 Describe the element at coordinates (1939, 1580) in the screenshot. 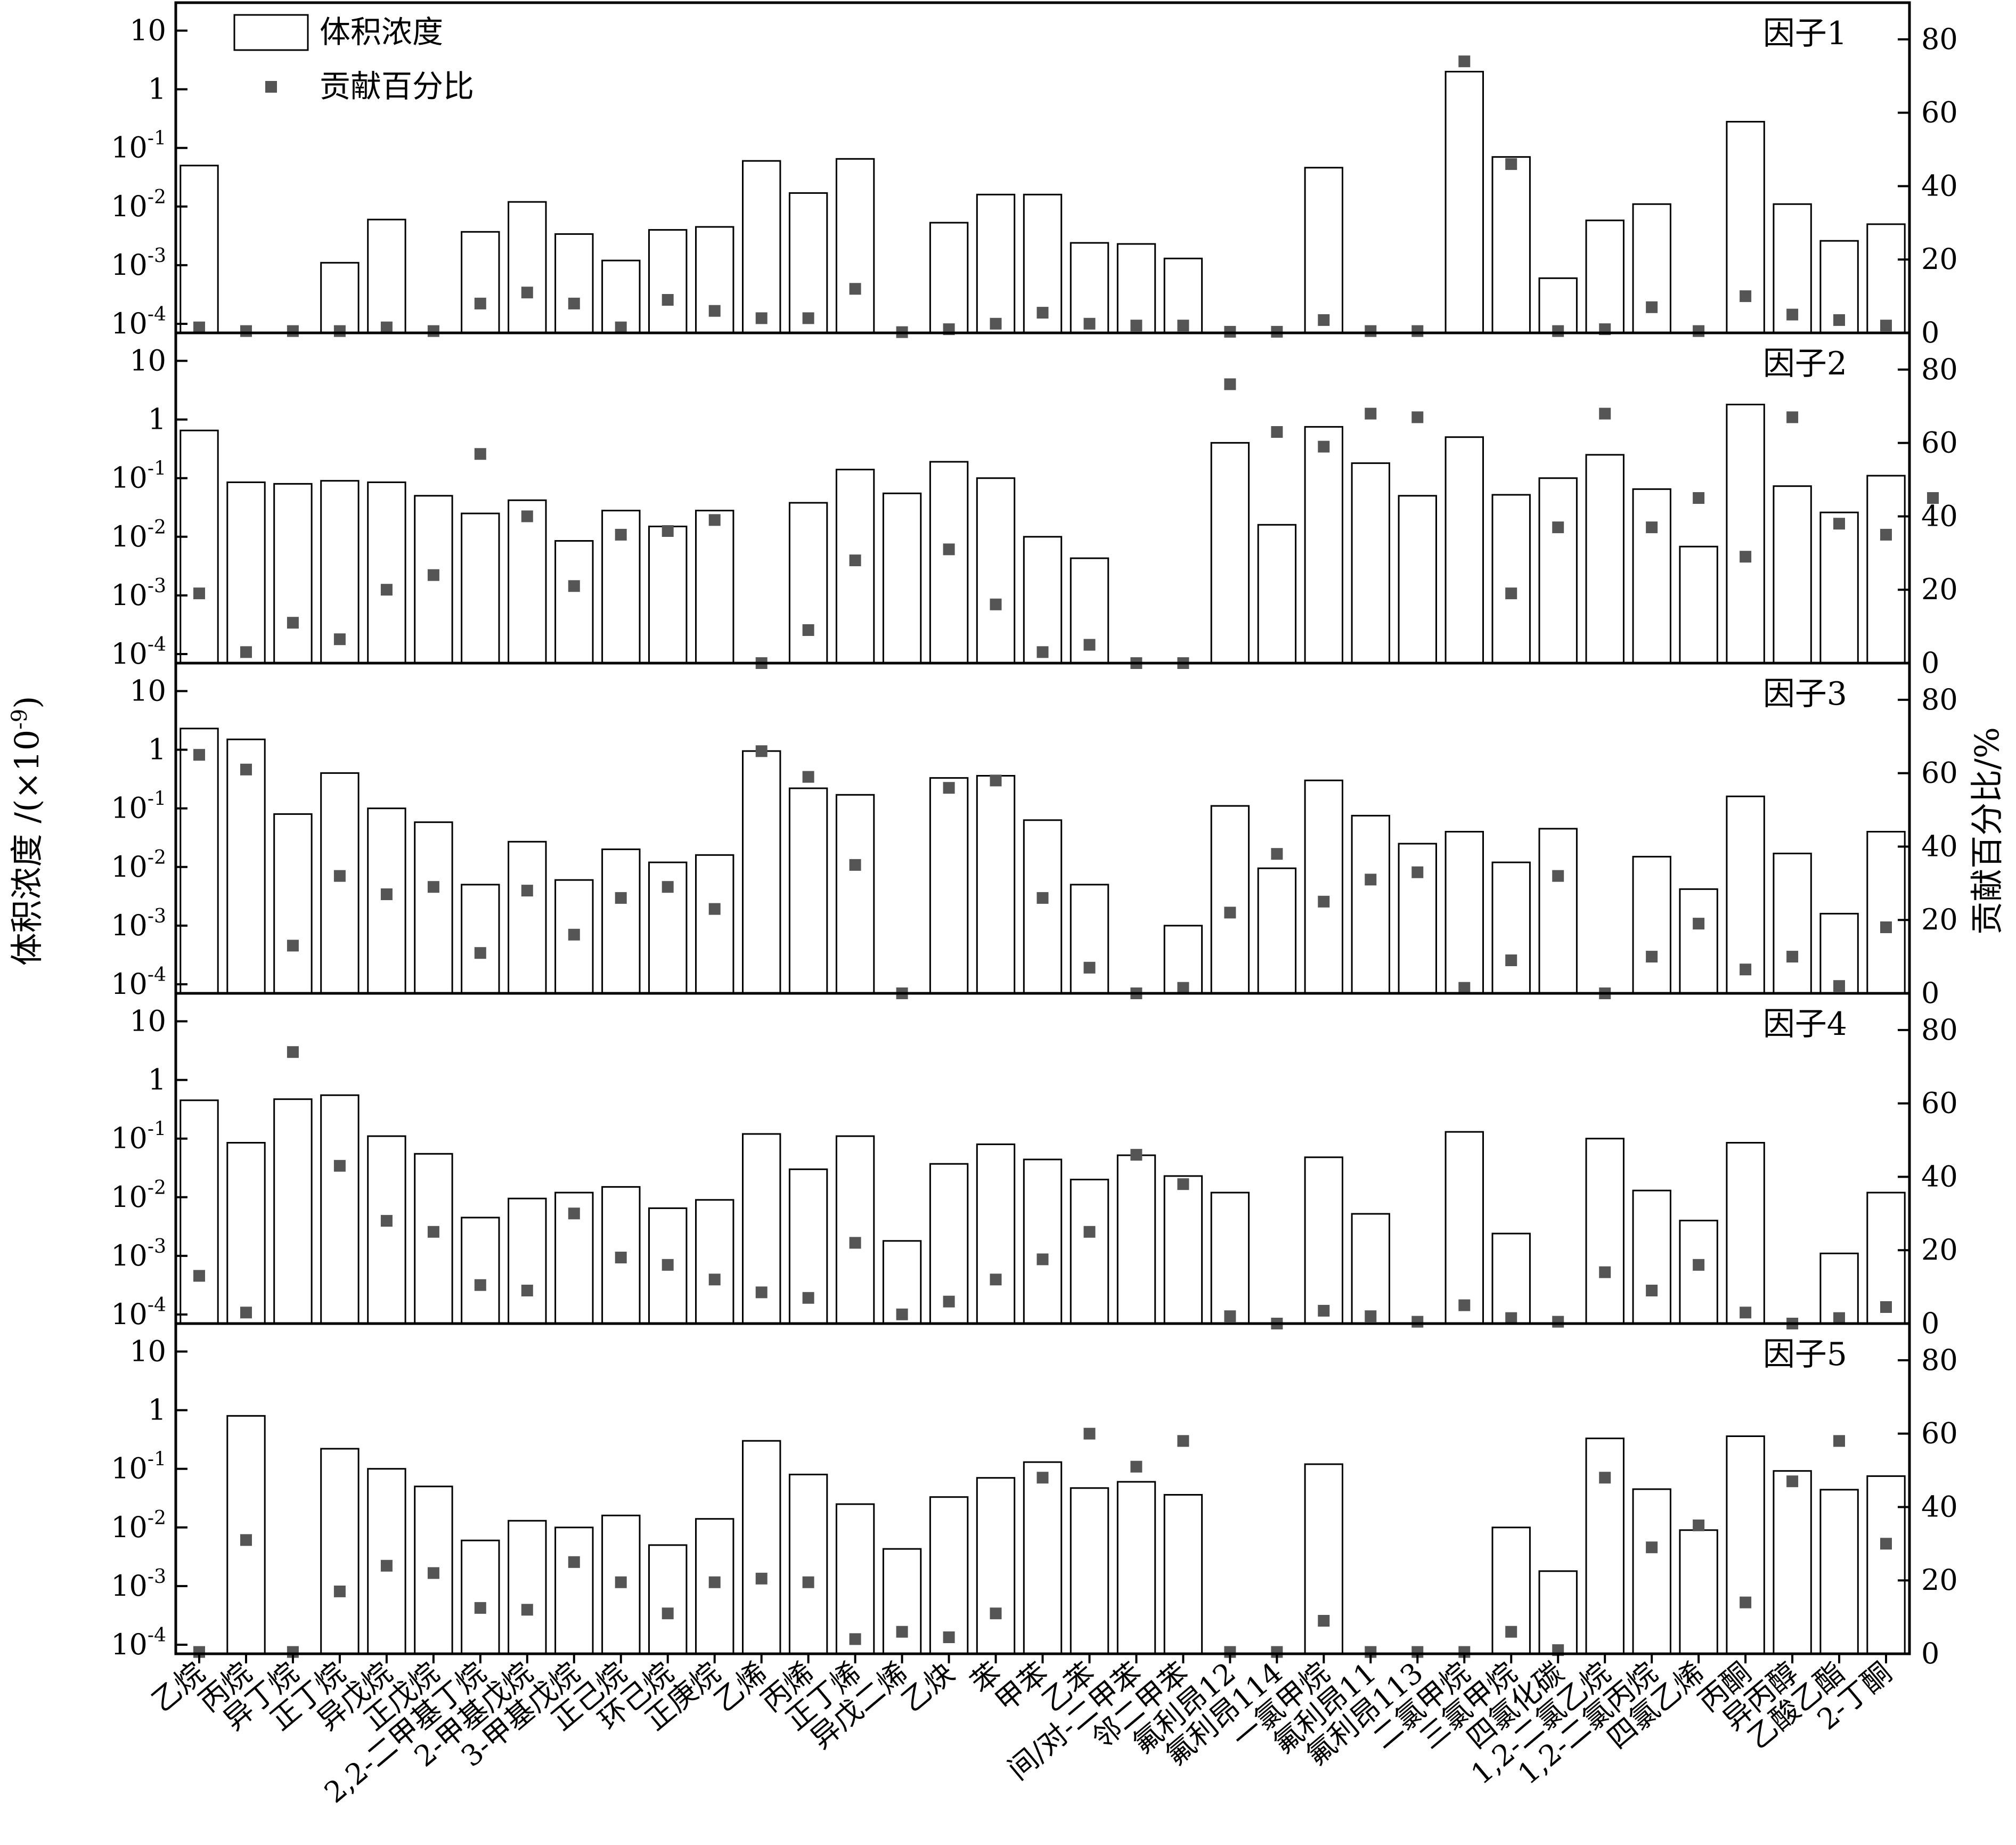

I see `right-tick-label: 20` at that location.